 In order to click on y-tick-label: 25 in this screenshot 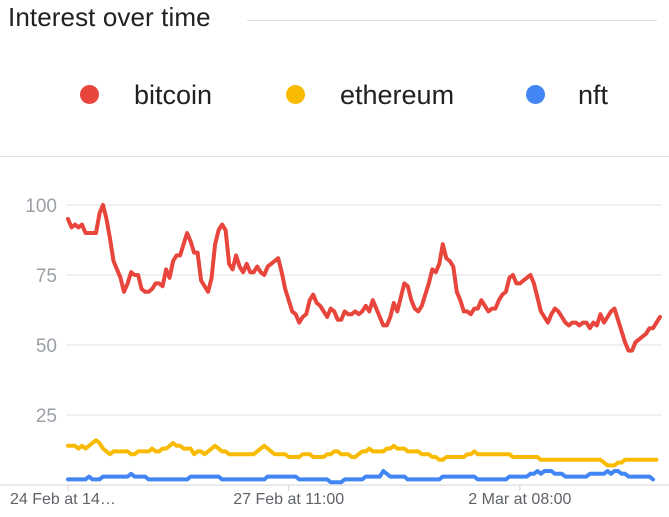, I will do `click(46, 416)`.